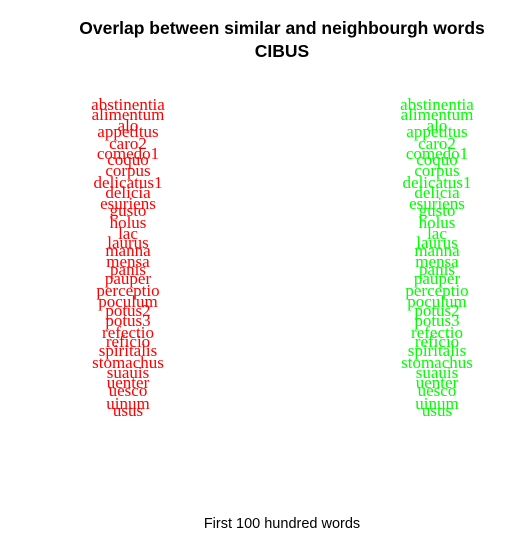 The image size is (526, 535). I want to click on word-label-left-24: reficio, so click(128, 341).